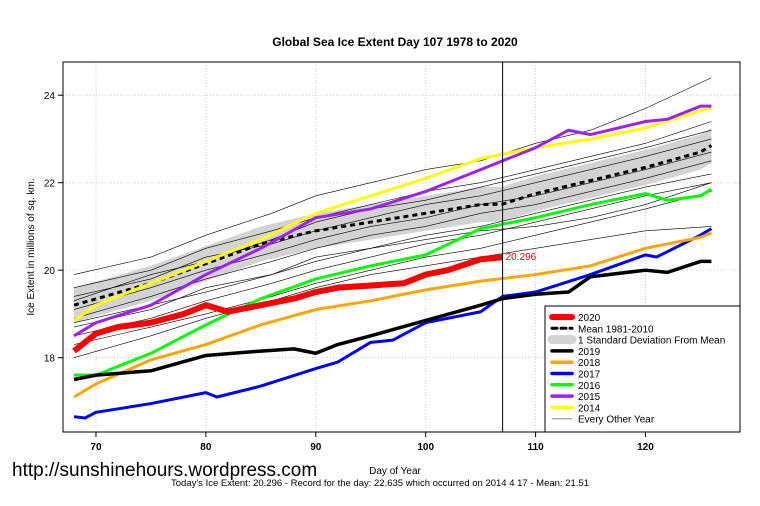  Describe the element at coordinates (589, 375) in the screenshot. I see `legend-label: 2017` at that location.